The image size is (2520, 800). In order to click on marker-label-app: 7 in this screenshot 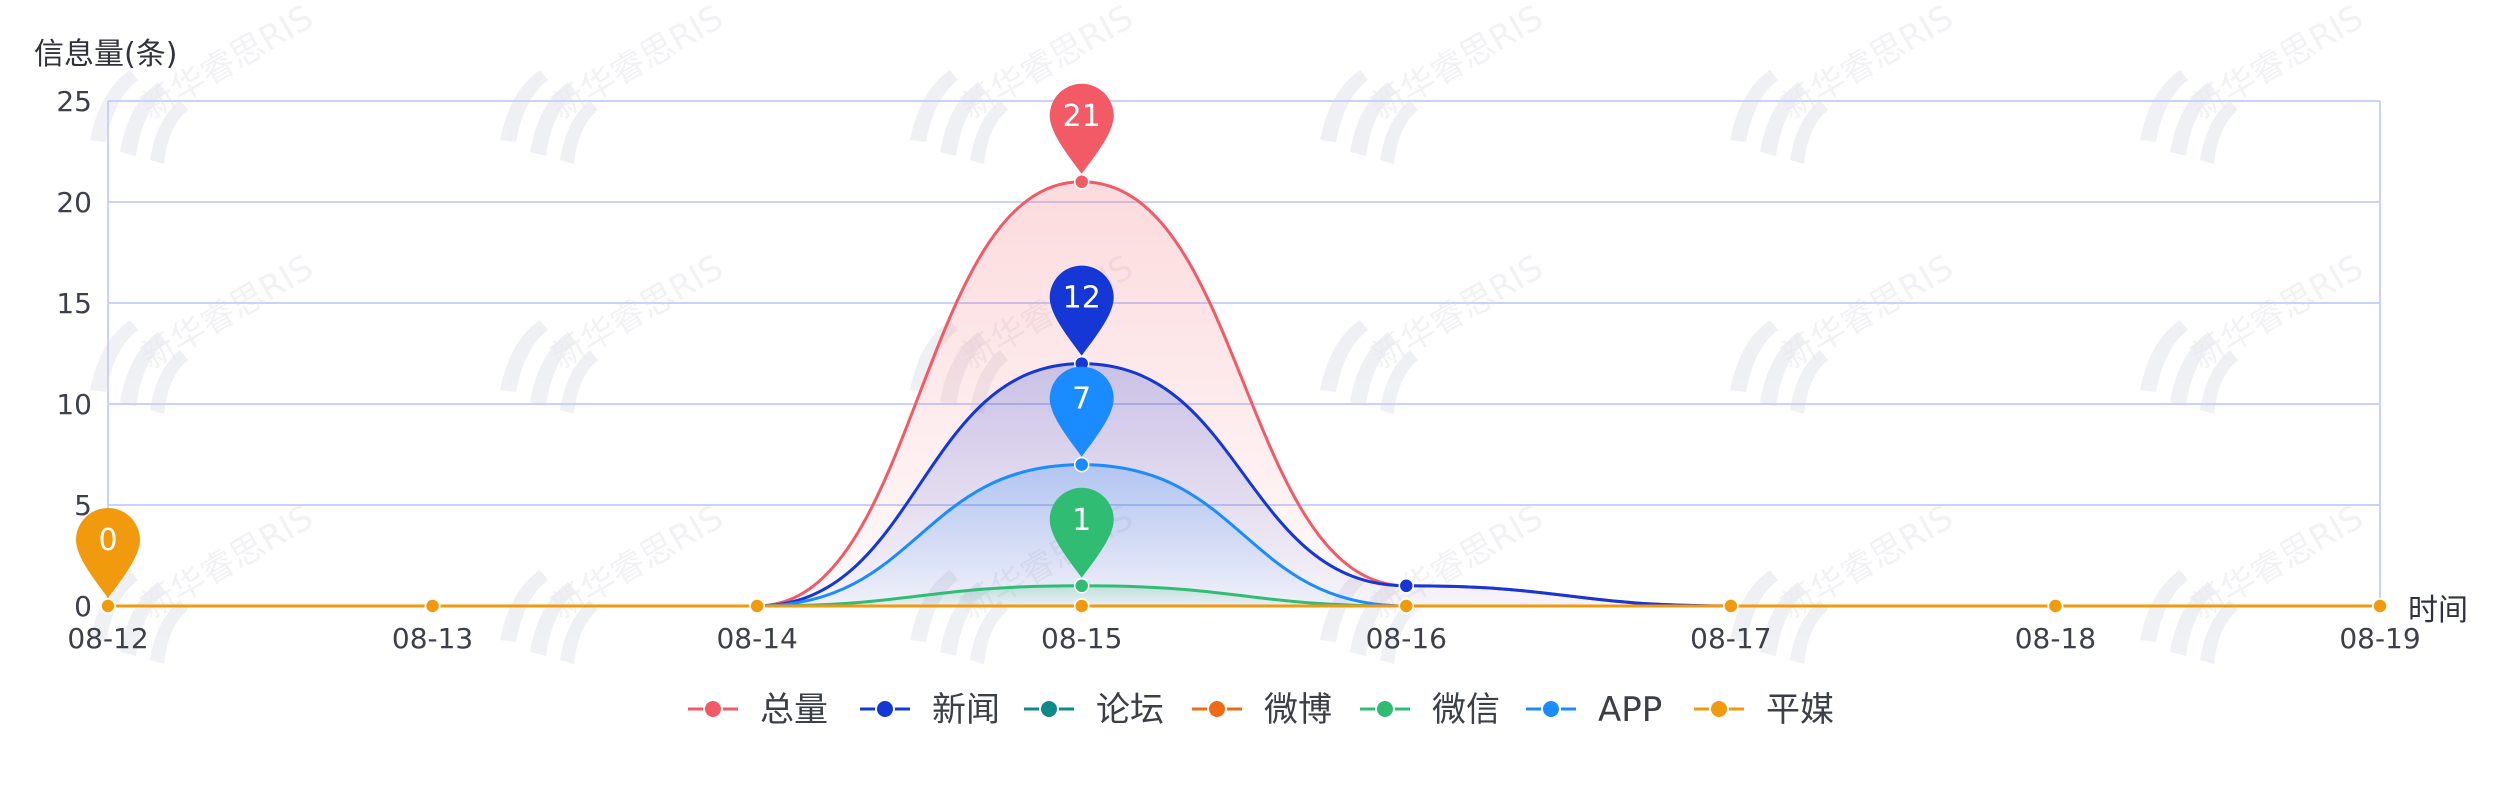, I will do `click(1081, 399)`.